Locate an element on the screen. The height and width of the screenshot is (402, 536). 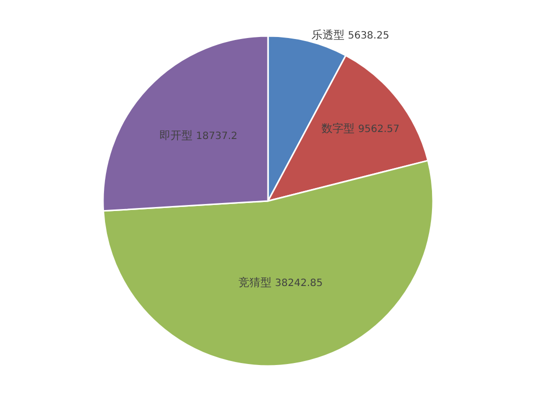
slice-label: 乐透型 is located at coordinates (327, 35).